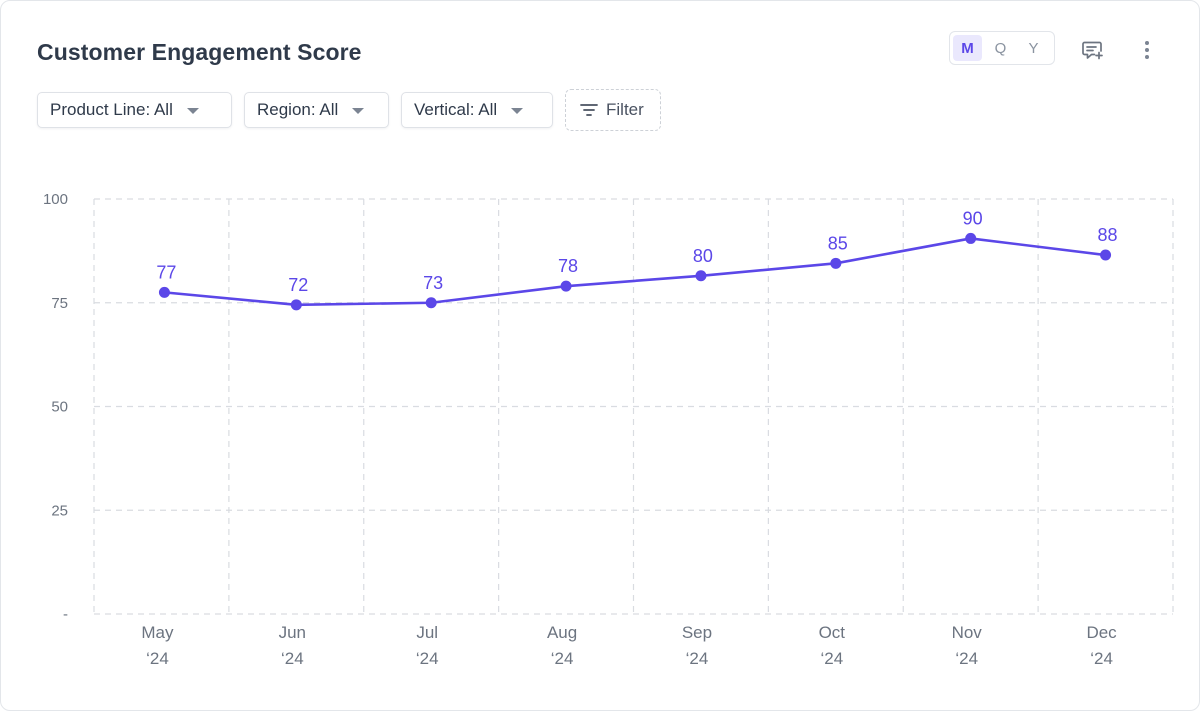  Describe the element at coordinates (157, 632) in the screenshot. I see `x-tick-label: May` at that location.